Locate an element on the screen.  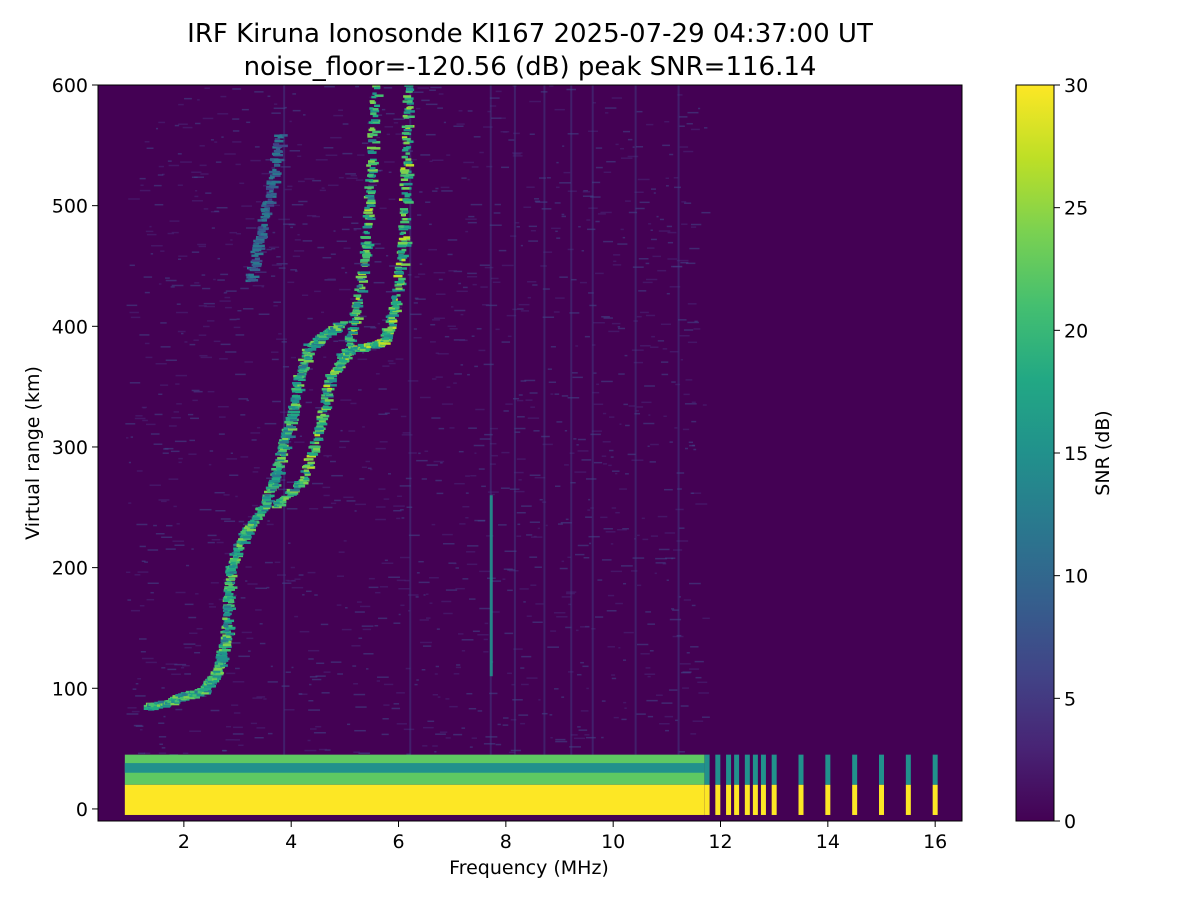
channel-edge is located at coordinates (935, 769).